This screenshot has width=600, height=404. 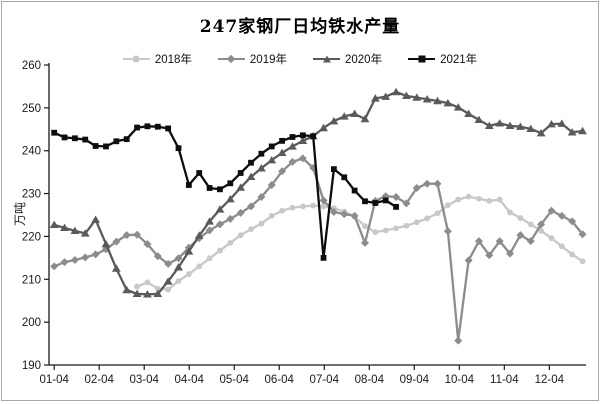 I want to click on legend-diamond-marker-icon, so click(x=231, y=59).